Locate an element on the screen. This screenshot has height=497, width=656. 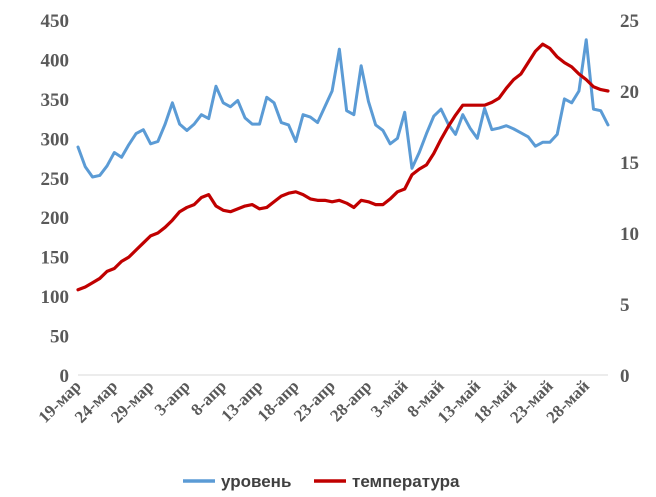
y-left-tick-label: 450 is located at coordinates (55, 21).